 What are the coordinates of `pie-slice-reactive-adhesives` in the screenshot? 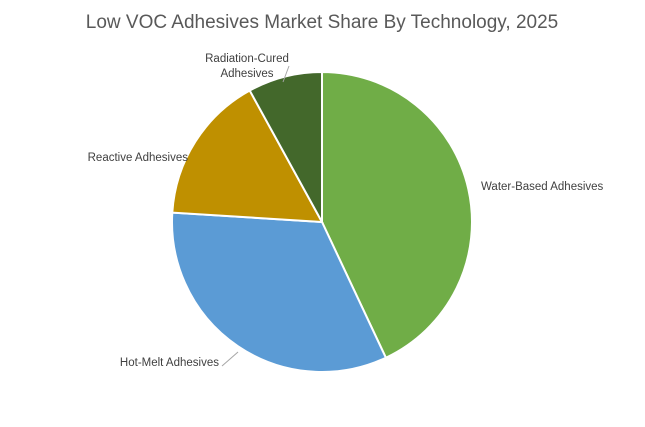 It's located at (247, 156).